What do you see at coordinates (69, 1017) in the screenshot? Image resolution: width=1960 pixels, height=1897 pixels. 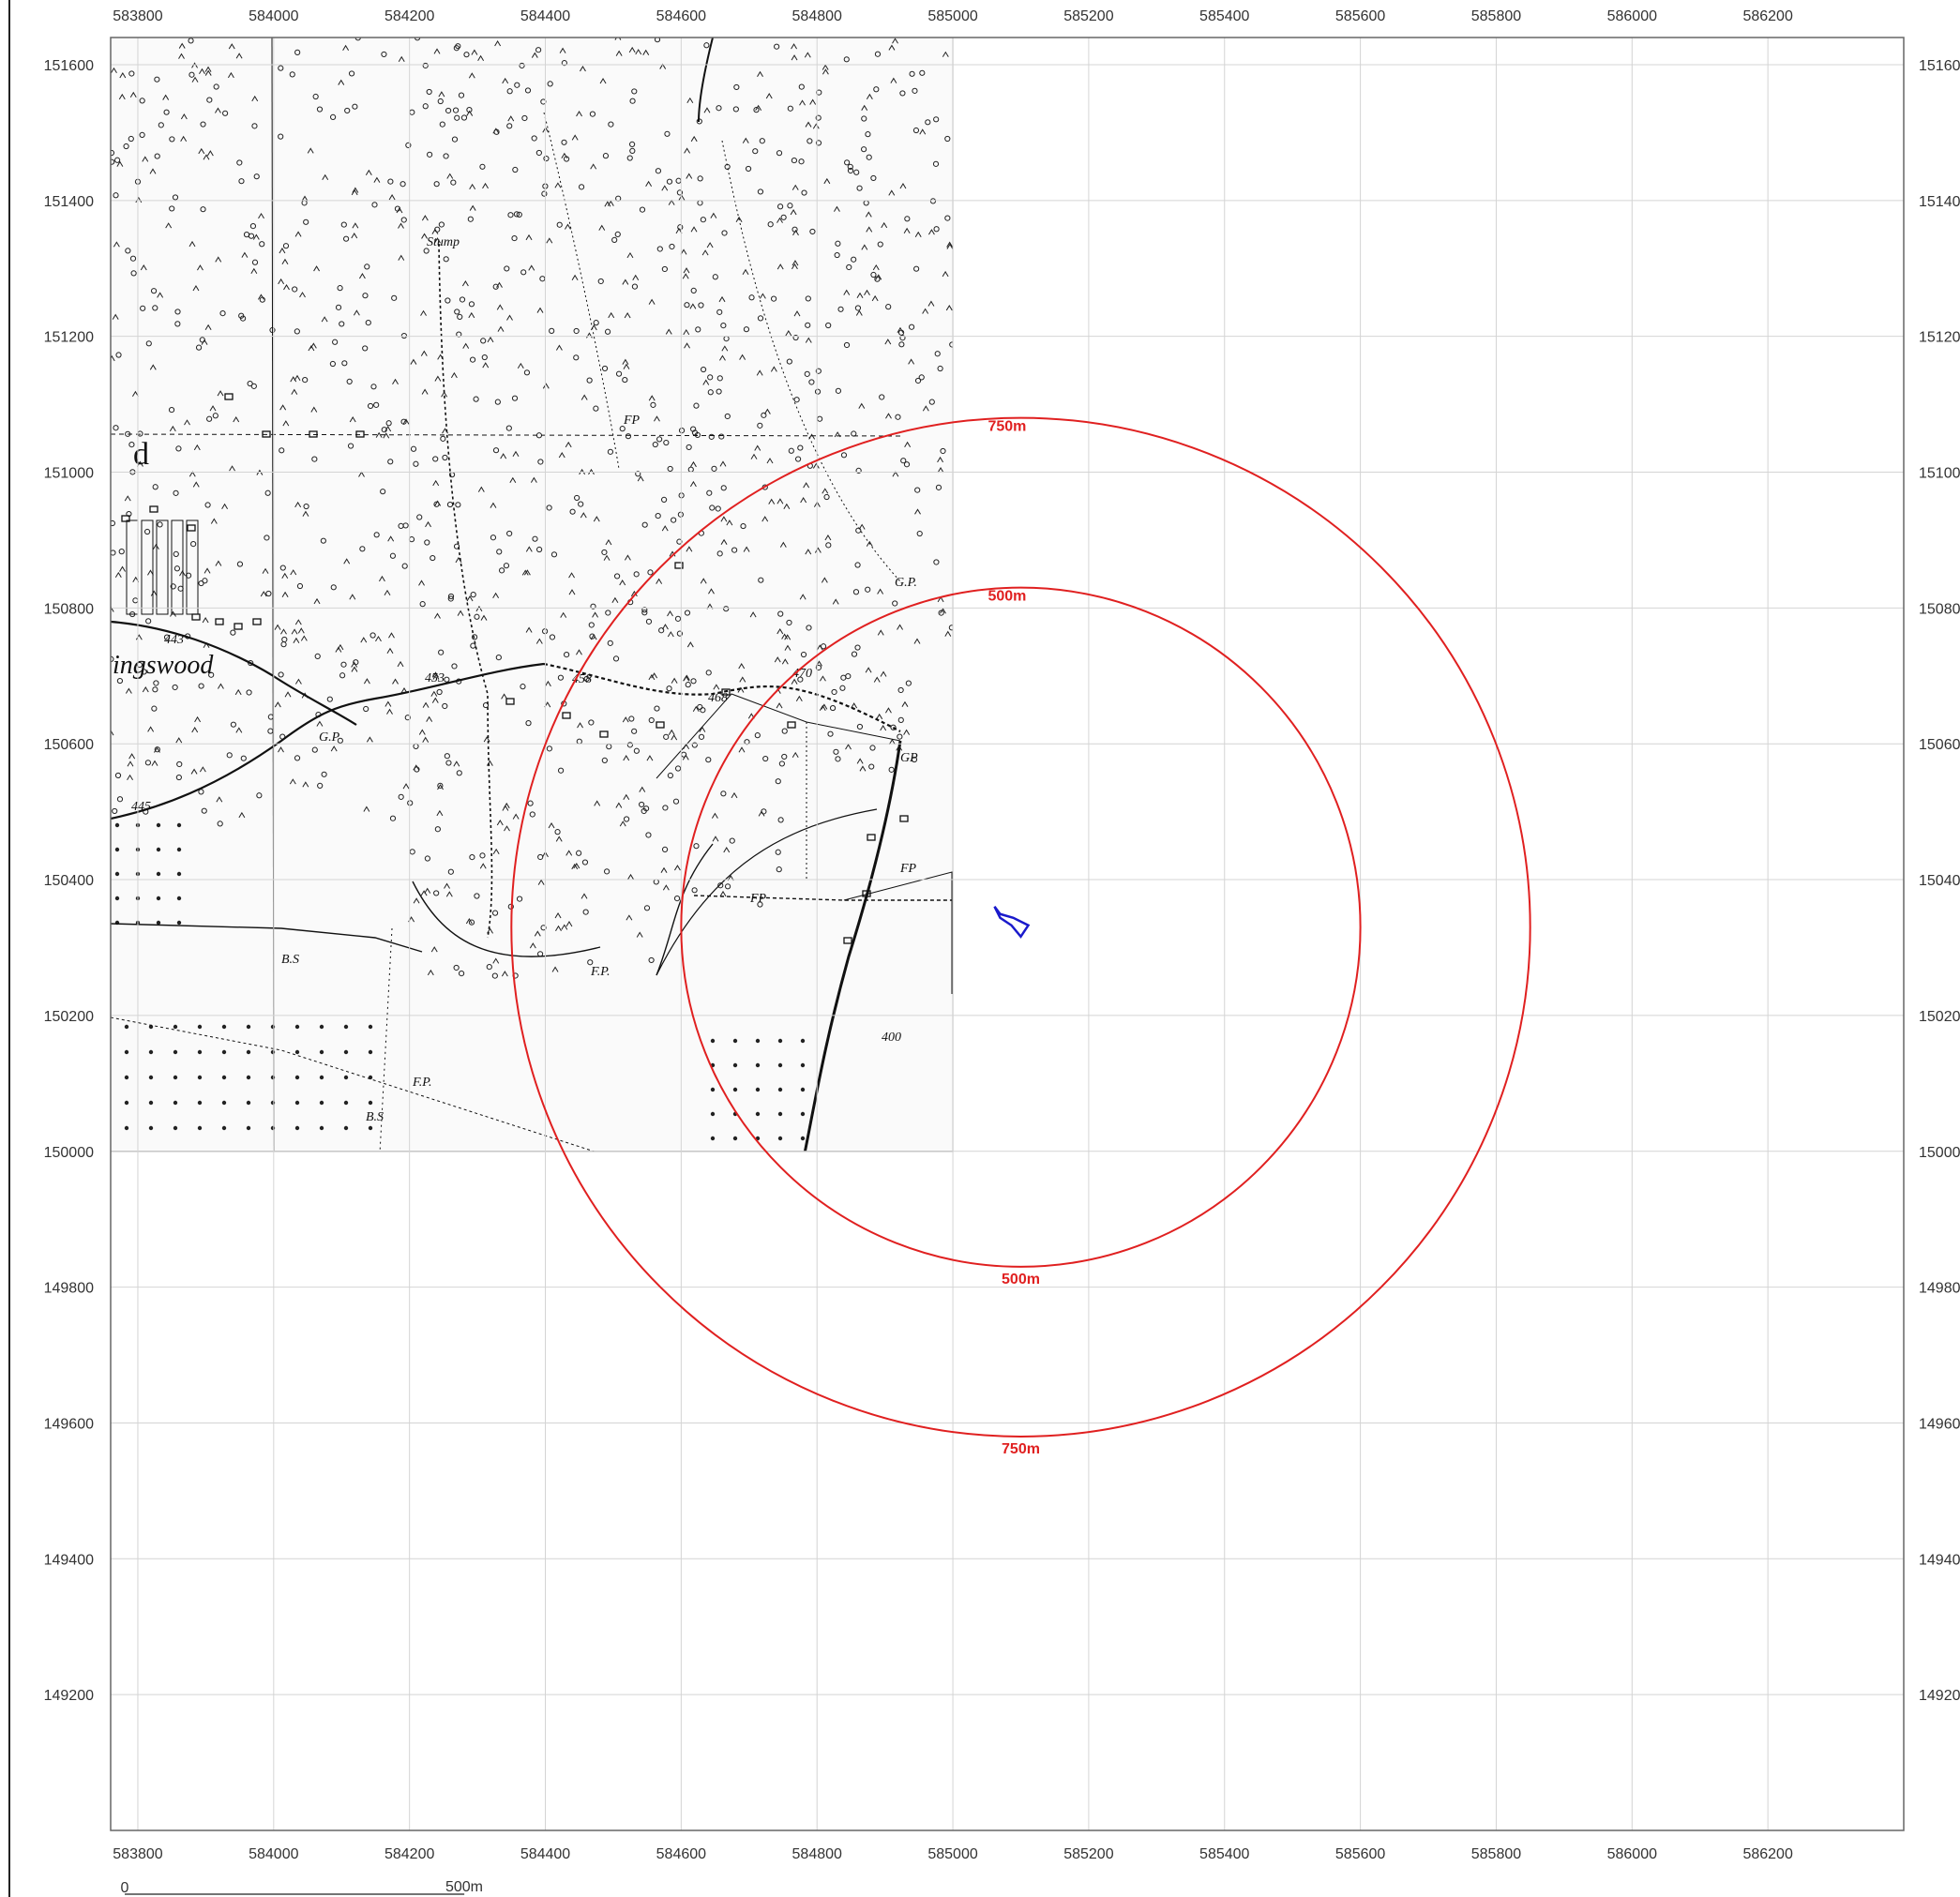 I see `y-tick-label-left: 150200` at bounding box center [69, 1017].